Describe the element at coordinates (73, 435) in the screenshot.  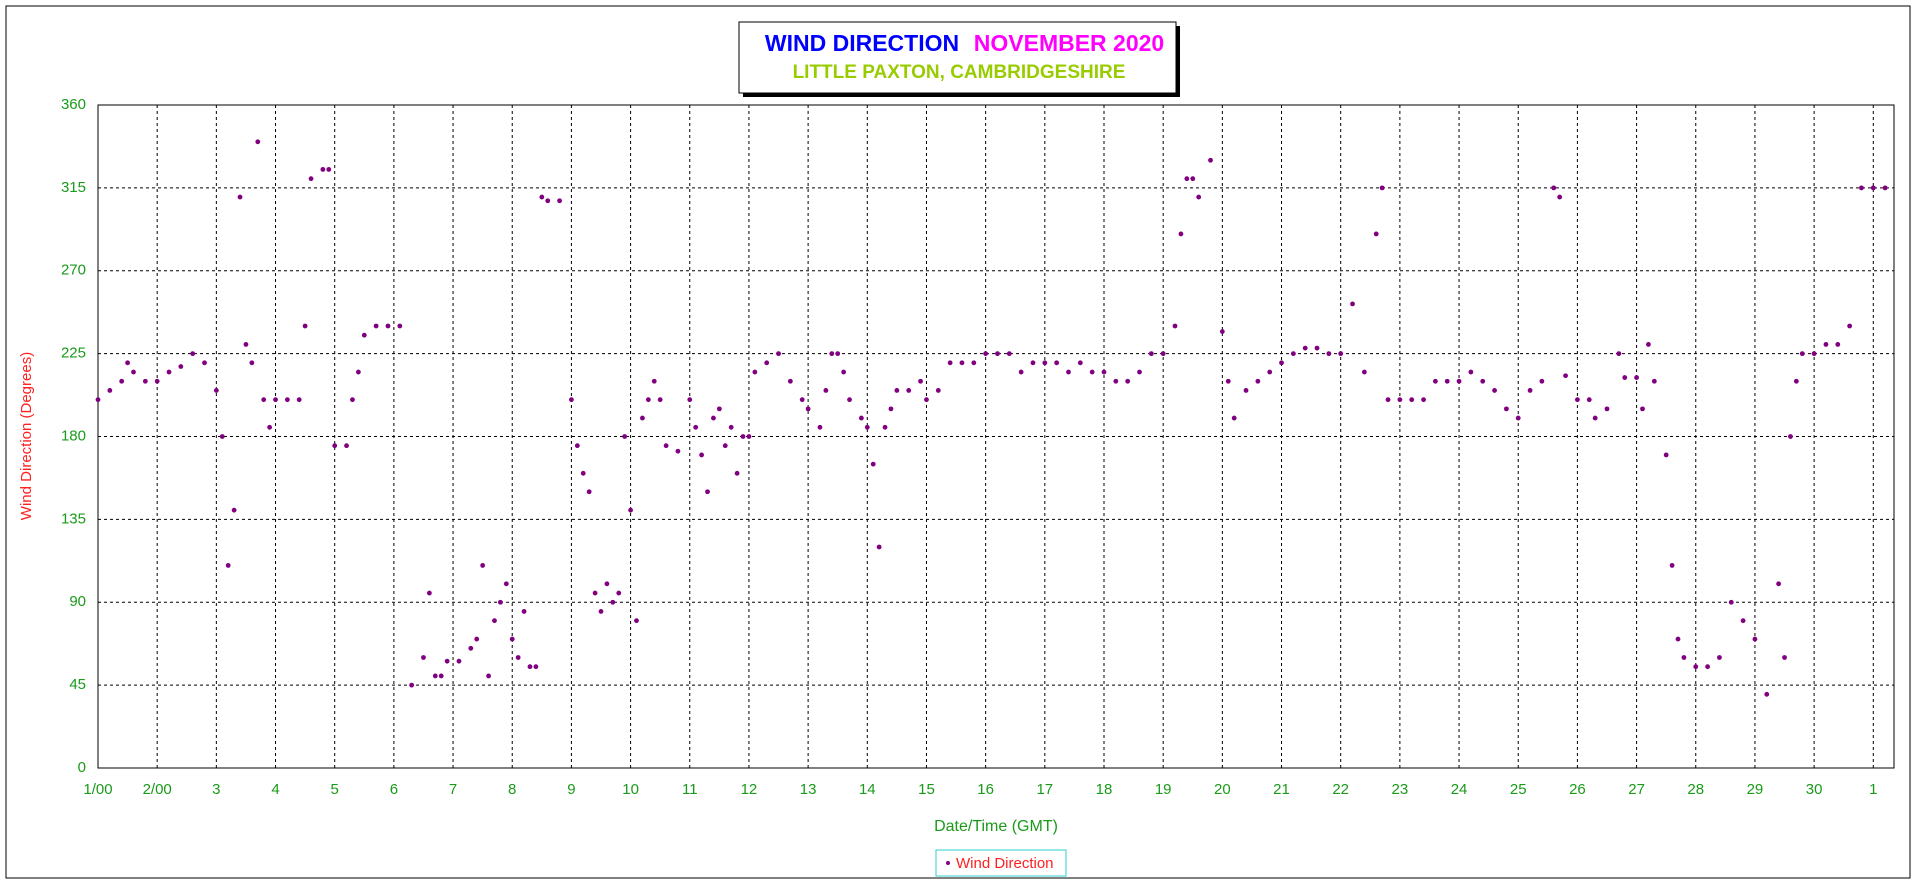
I see `y-tick-label: 180` at that location.